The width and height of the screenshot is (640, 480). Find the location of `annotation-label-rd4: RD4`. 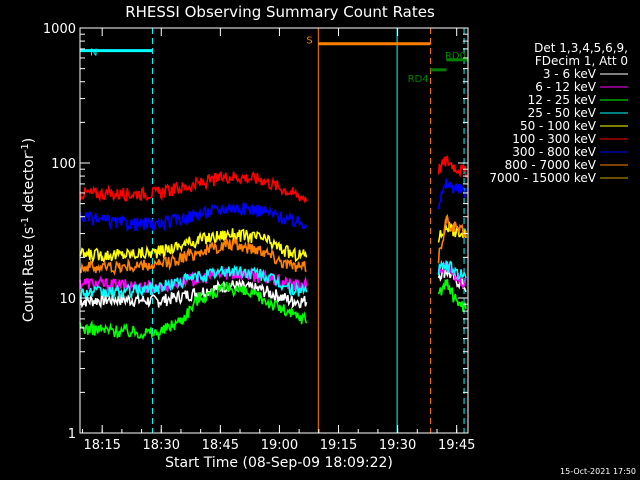

annotation-label-rd4: RD4 is located at coordinates (418, 79).